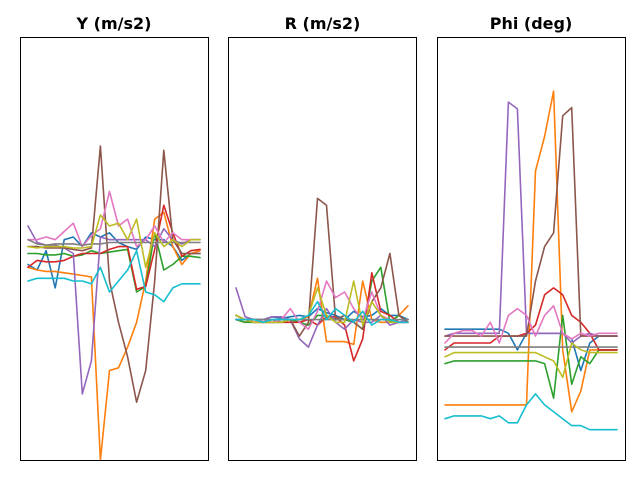 Image resolution: width=640 pixels, height=480 pixels. Describe the element at coordinates (114, 23) in the screenshot. I see `panel-title-y: Y (m/s2)` at that location.